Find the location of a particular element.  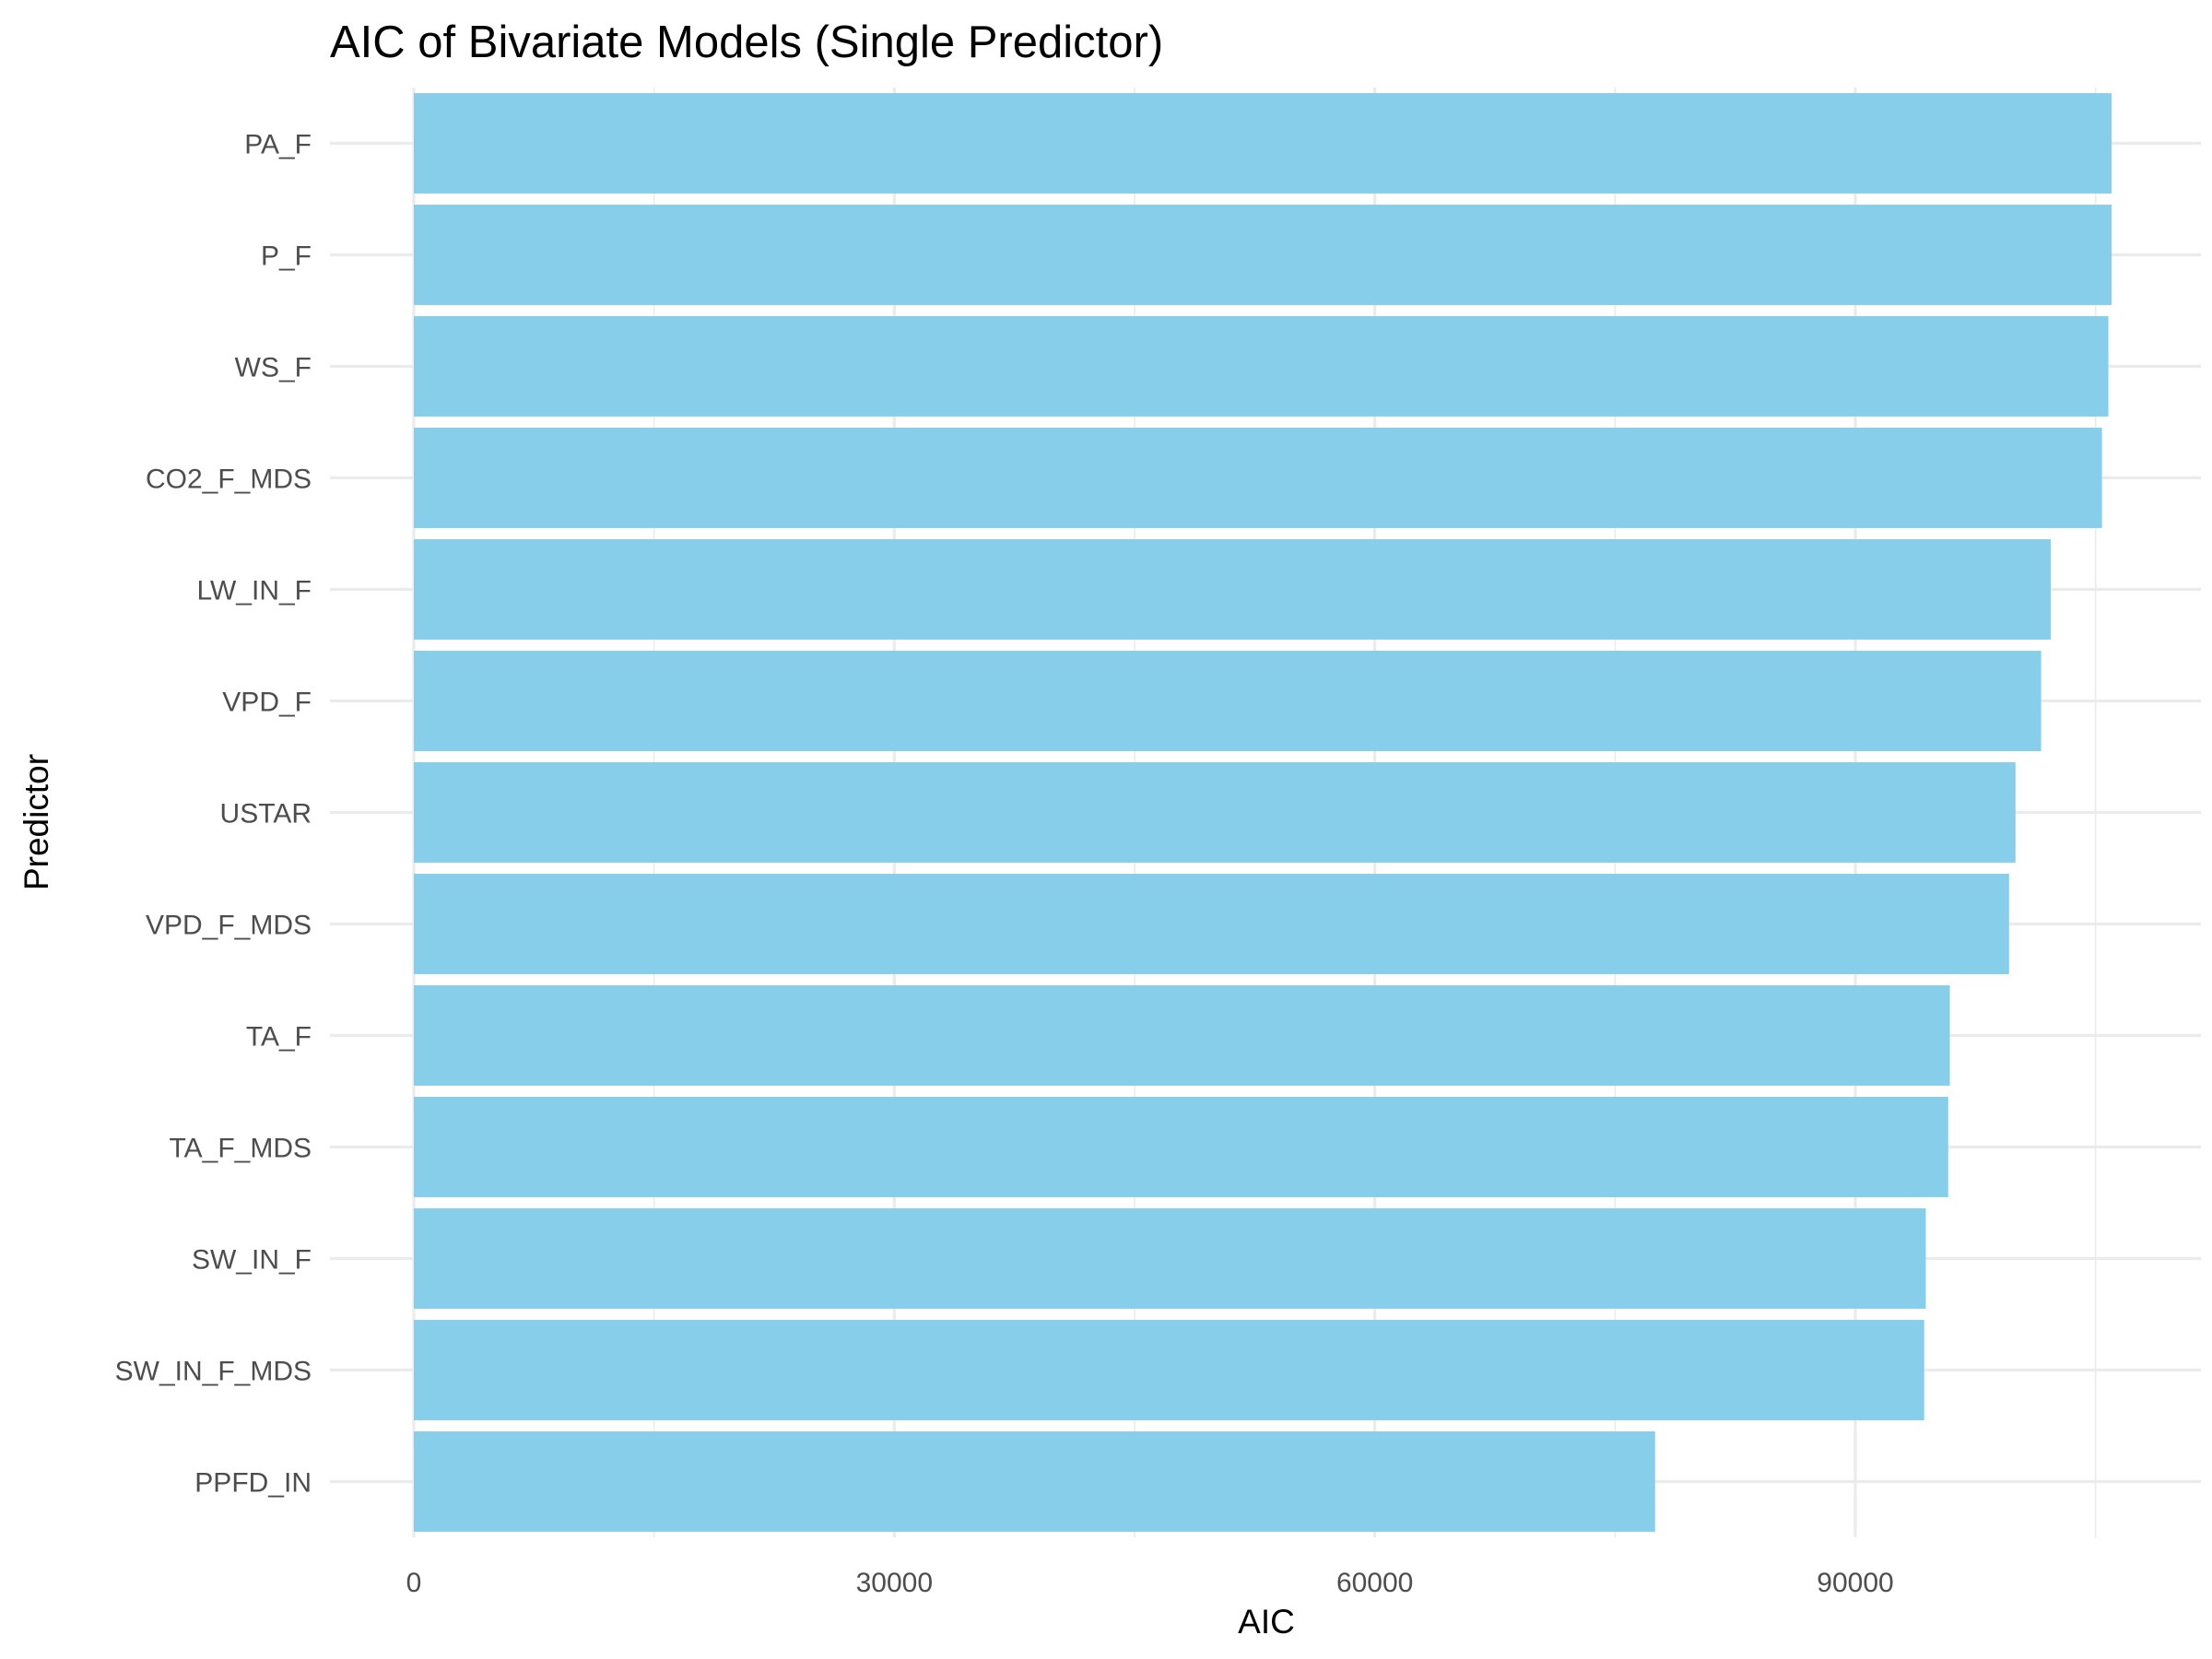

bar-ws-f is located at coordinates (1261, 366).